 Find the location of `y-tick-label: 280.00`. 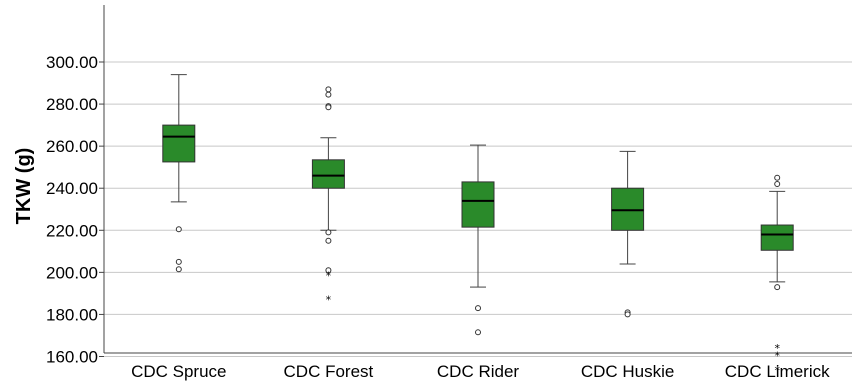

y-tick-label: 280.00 is located at coordinates (72, 104).